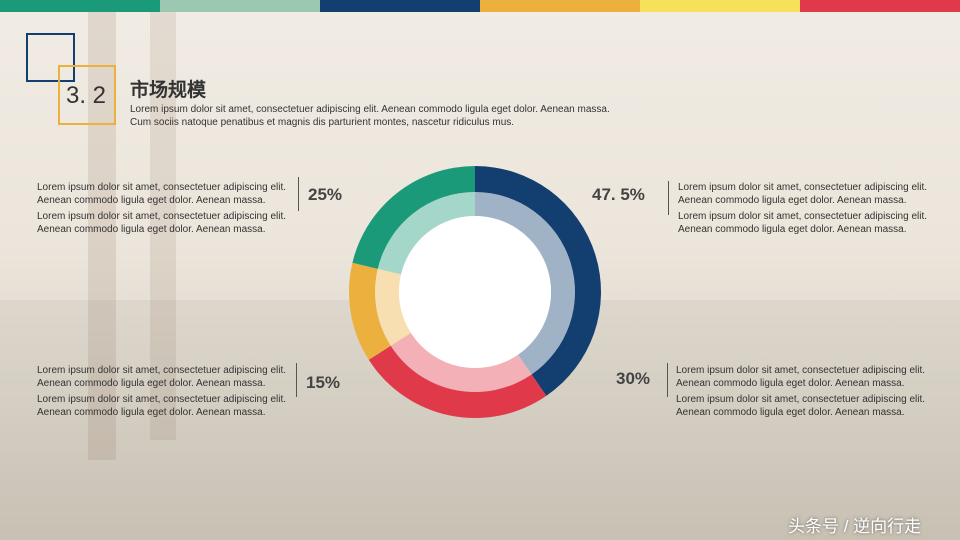 Image resolution: width=960 pixels, height=540 pixels. Describe the element at coordinates (618, 194) in the screenshot. I see `value-label: 47. 5%` at that location.